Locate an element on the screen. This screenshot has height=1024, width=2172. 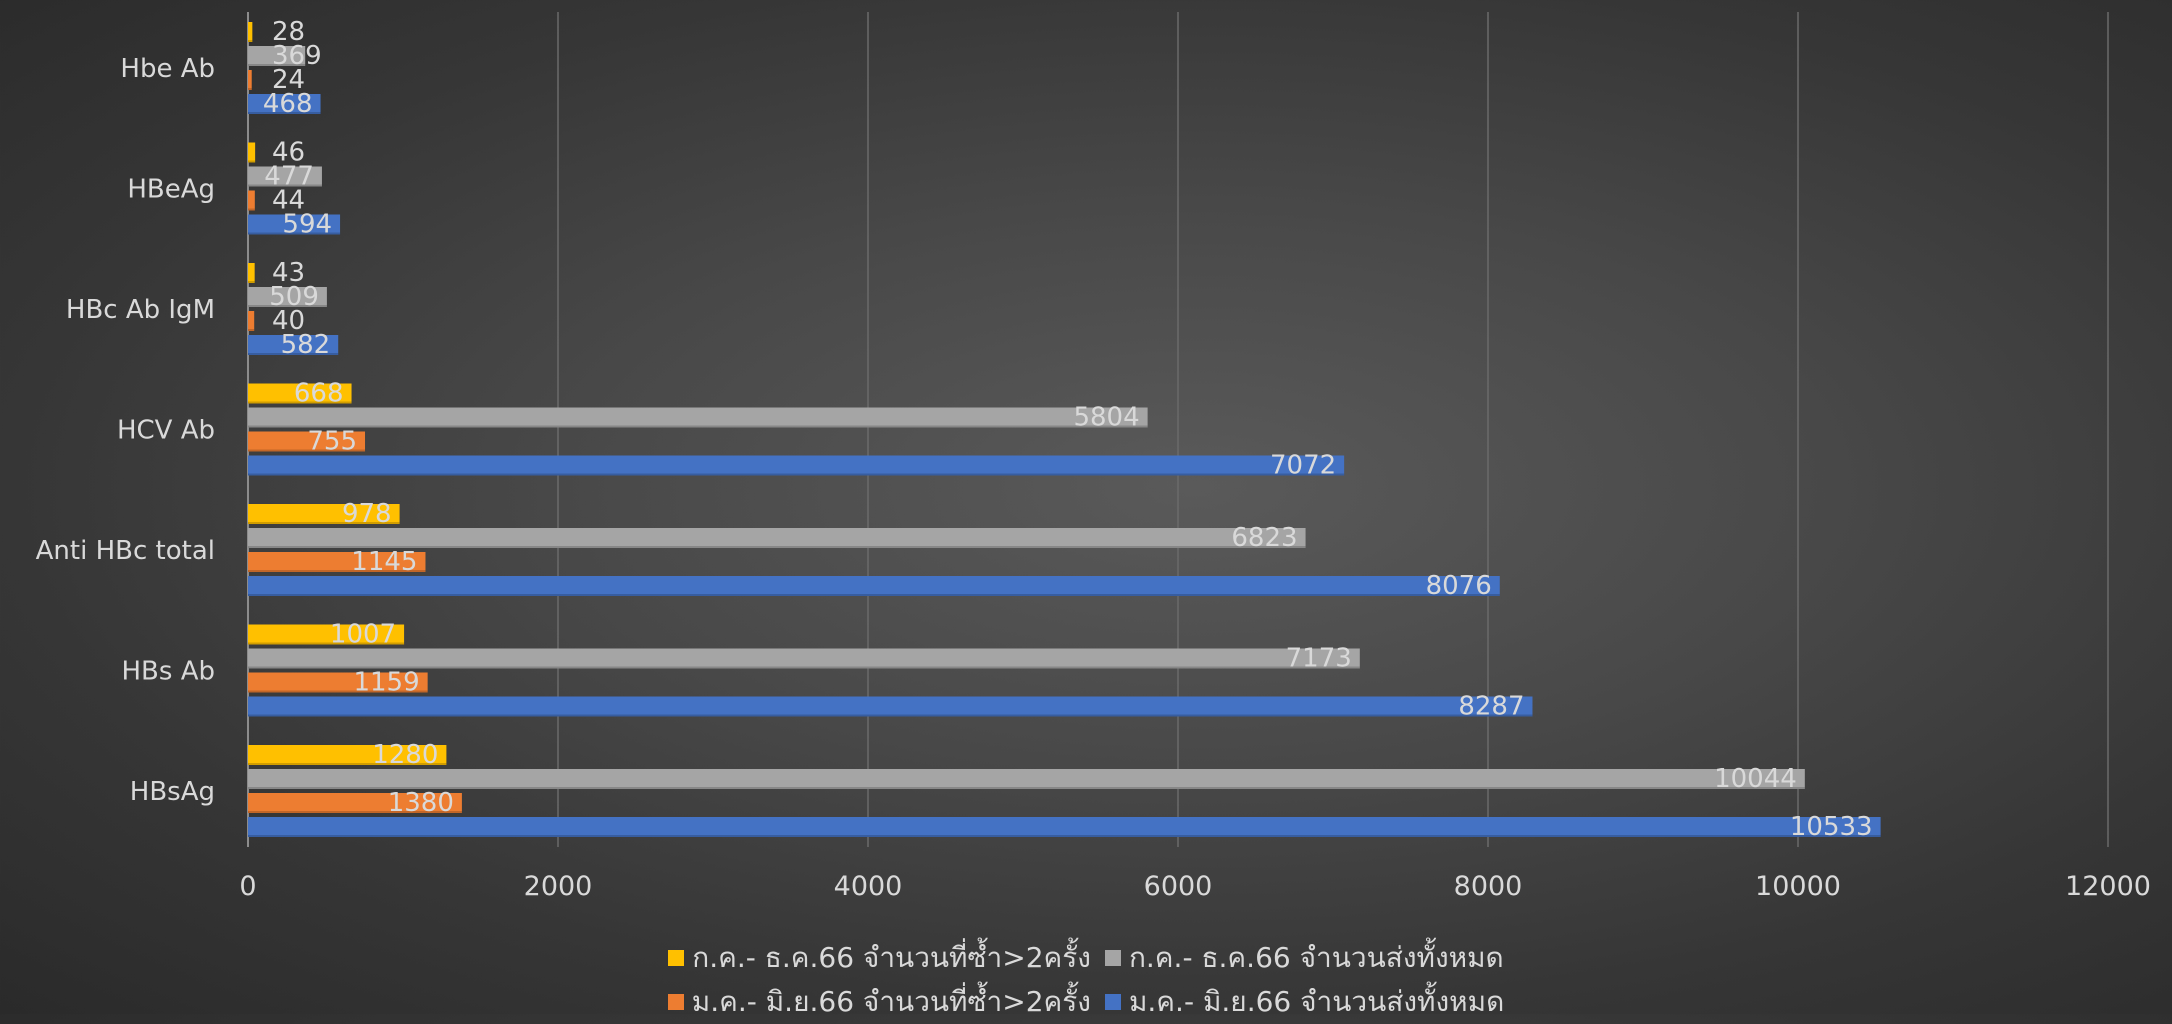
x-tick-label: 8000 is located at coordinates (1488, 886).